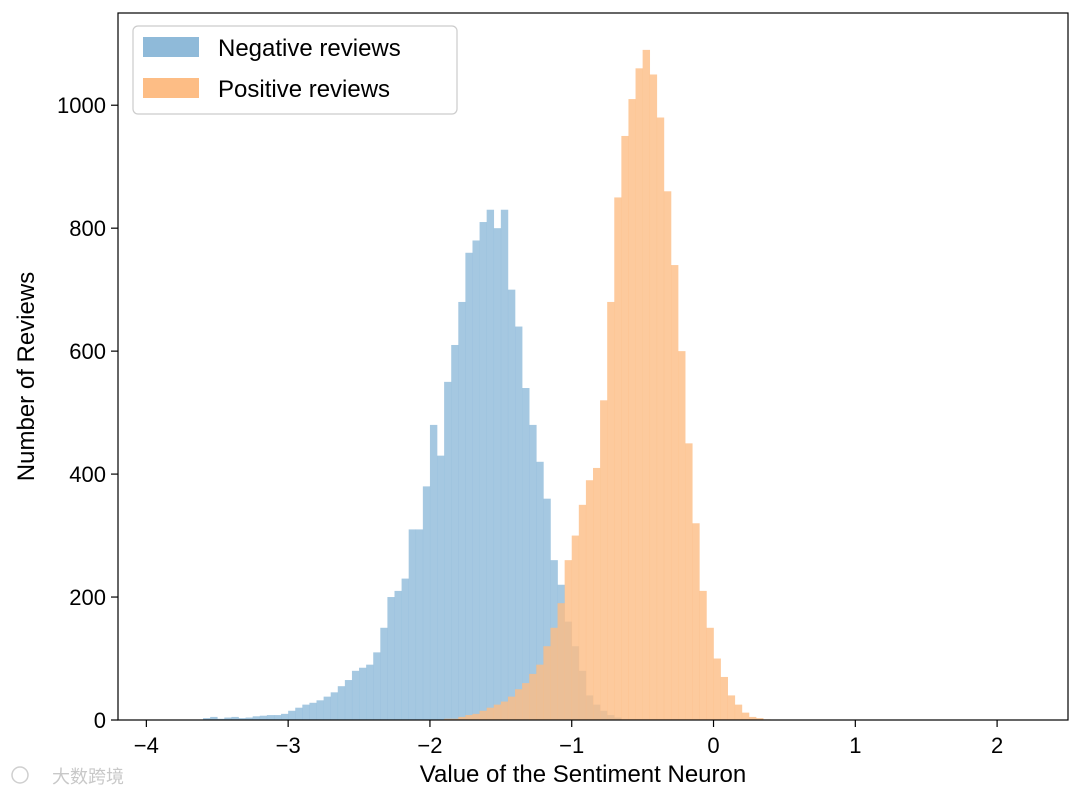 The width and height of the screenshot is (1080, 797). I want to click on watermark: 大数跨境, so click(67, 777).